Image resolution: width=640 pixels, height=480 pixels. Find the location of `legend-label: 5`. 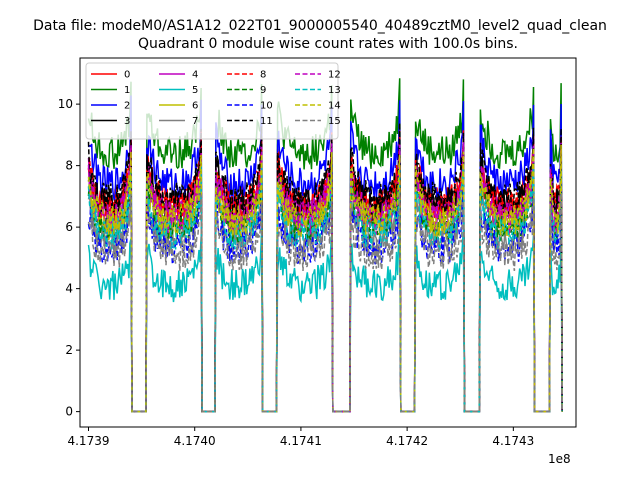

legend-label: 5 is located at coordinates (195, 90).